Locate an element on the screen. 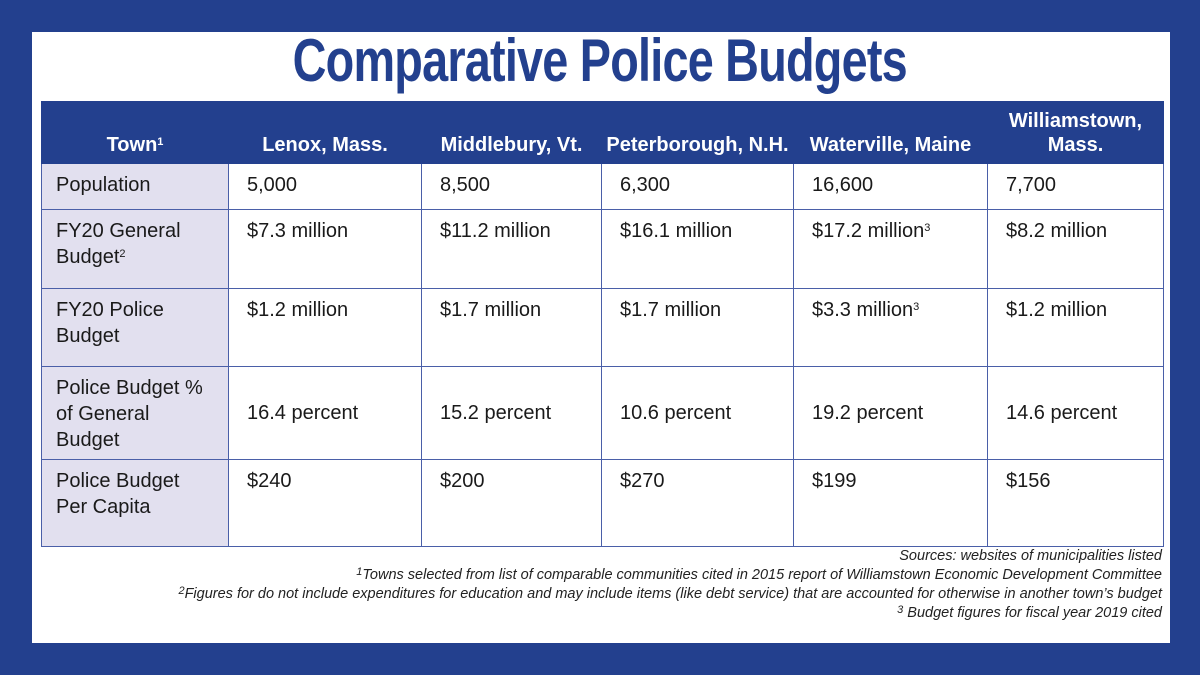 The image size is (1200, 675). table-cell-text: $156 is located at coordinates (1028, 481).